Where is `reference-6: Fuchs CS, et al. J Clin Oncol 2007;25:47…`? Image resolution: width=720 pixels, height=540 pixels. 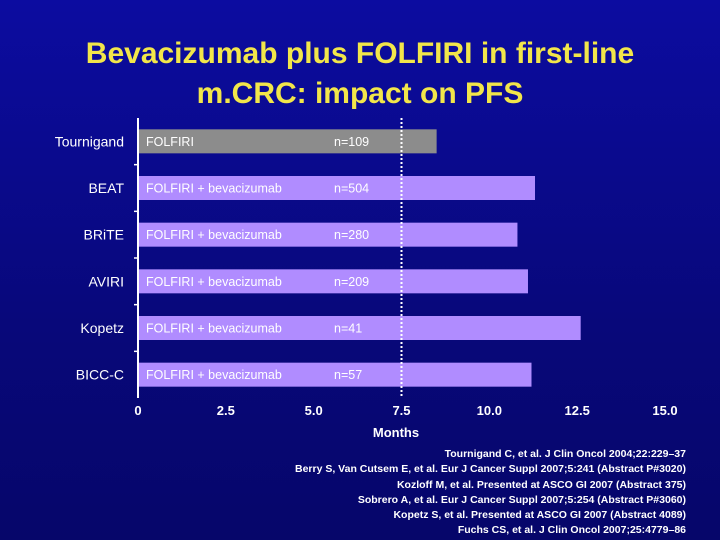
reference-6: Fuchs CS, et al. J Clin Oncol 2007;25:47… is located at coordinates (571, 530).